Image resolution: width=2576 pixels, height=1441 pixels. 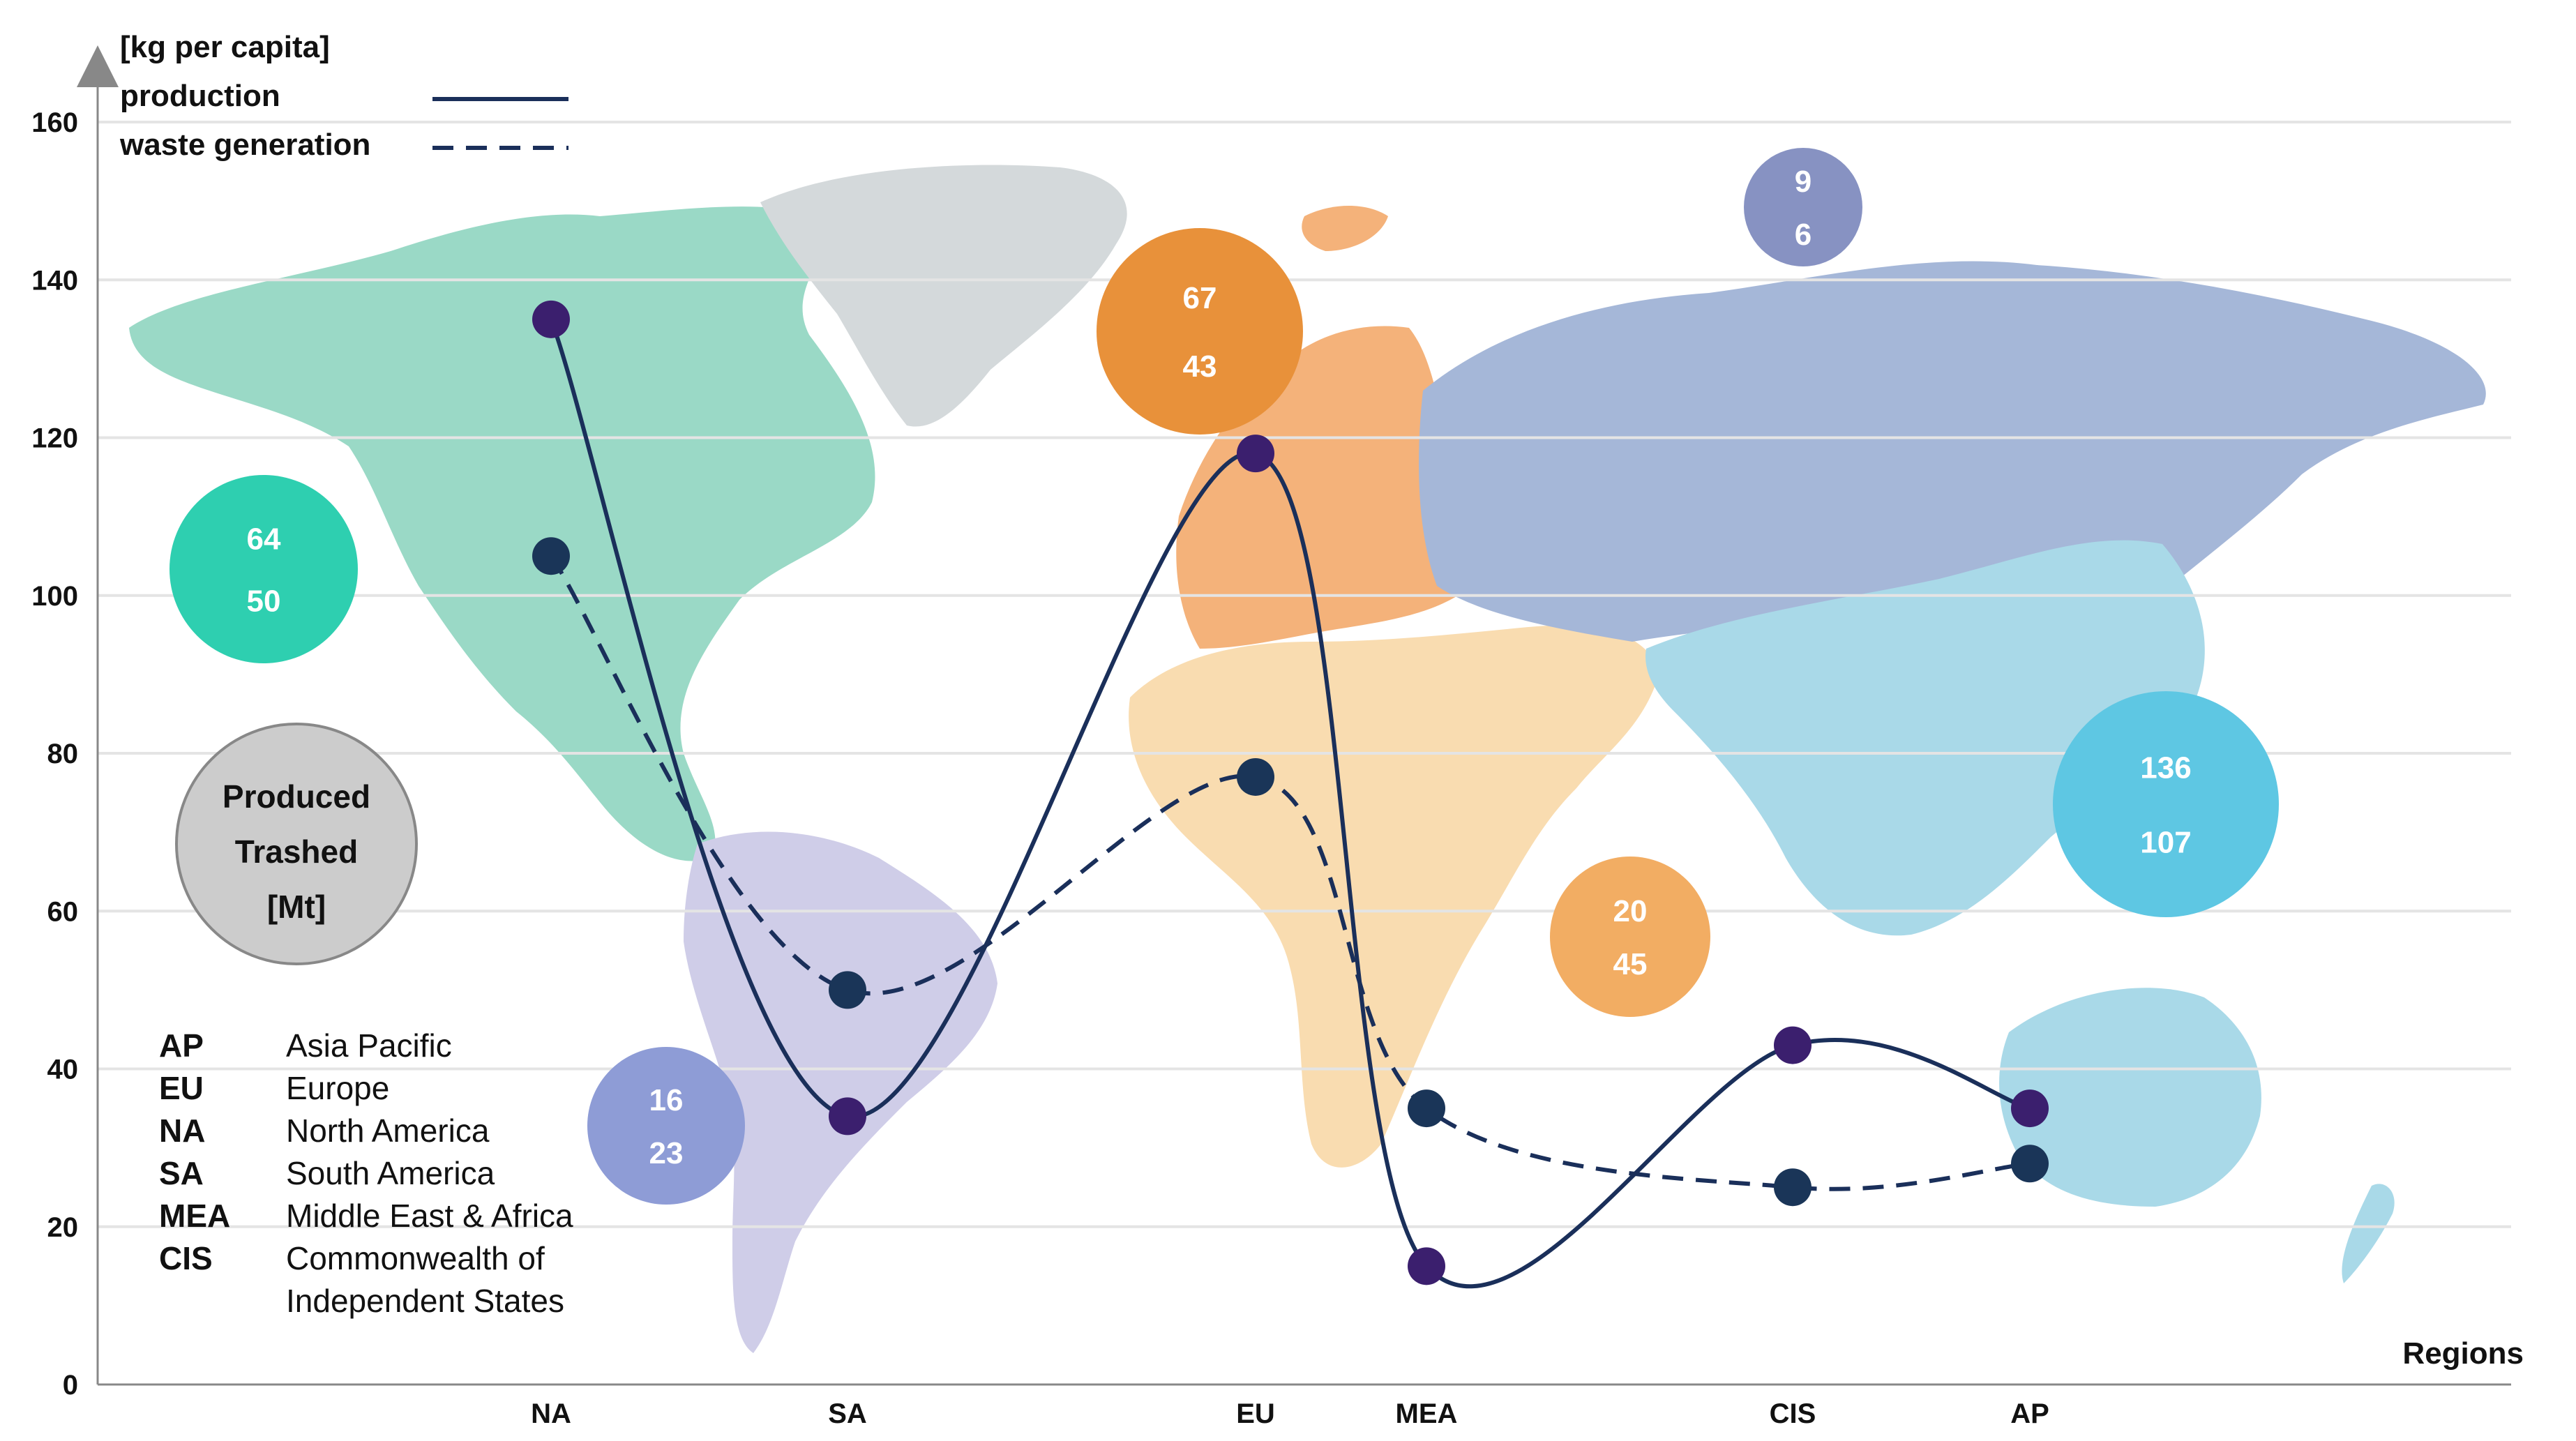 I want to click on bubble-trashed-eu: 43, so click(x=1200, y=366).